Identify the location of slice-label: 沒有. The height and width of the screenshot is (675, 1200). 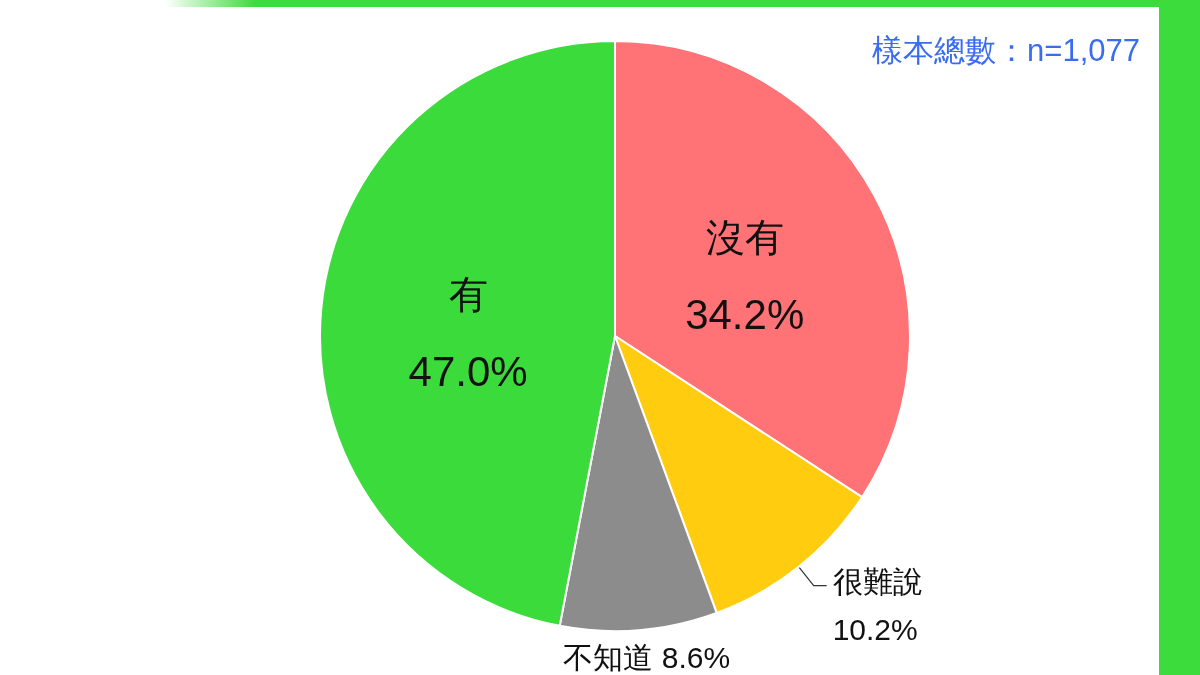
(744, 238).